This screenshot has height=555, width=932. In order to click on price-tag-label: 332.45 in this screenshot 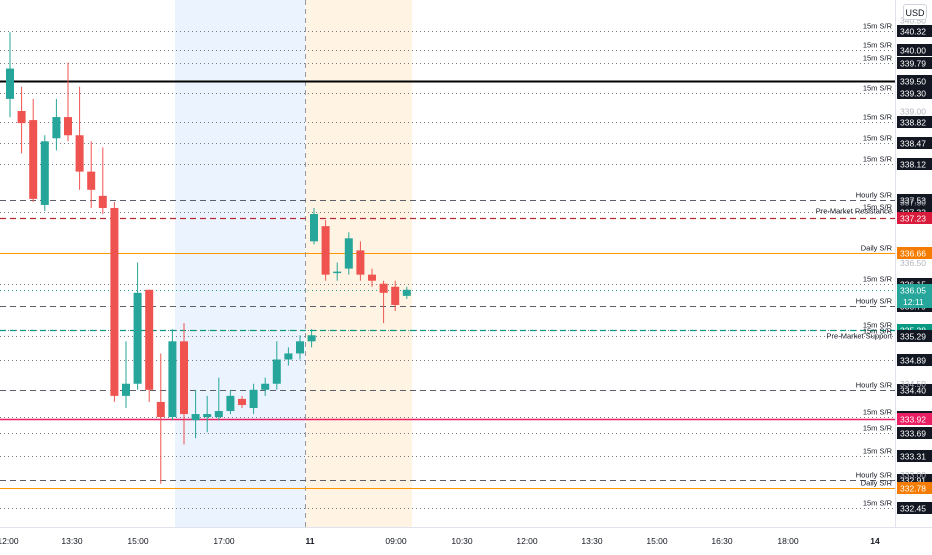, I will do `click(913, 509)`.